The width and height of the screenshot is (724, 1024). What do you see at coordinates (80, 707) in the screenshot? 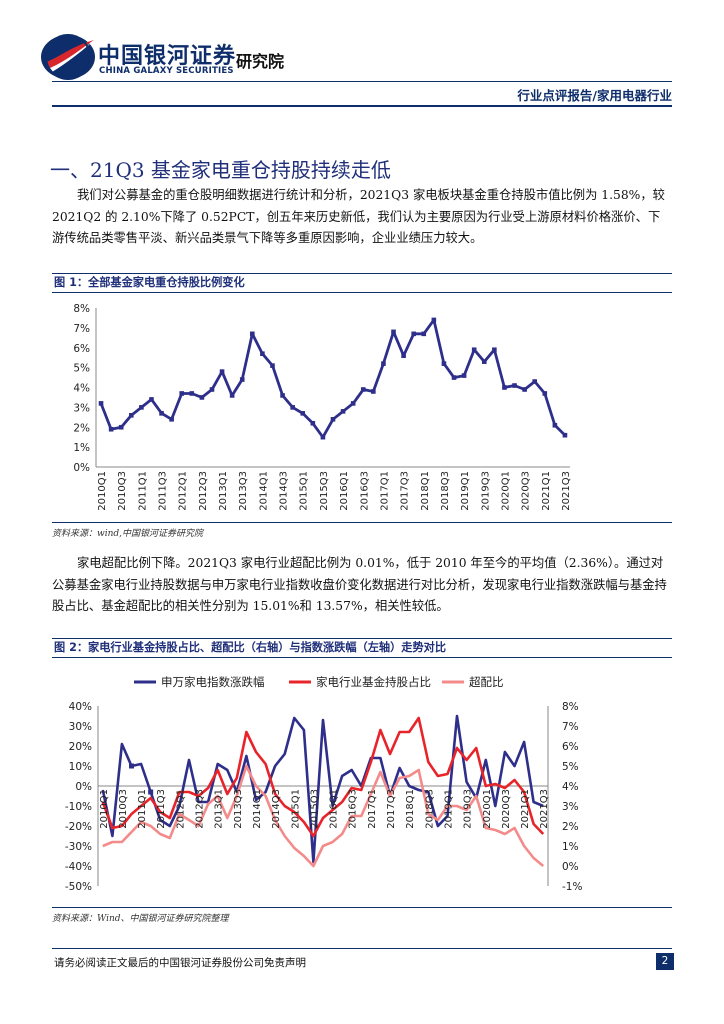
I see `left-tick-label: 40%` at bounding box center [80, 707].